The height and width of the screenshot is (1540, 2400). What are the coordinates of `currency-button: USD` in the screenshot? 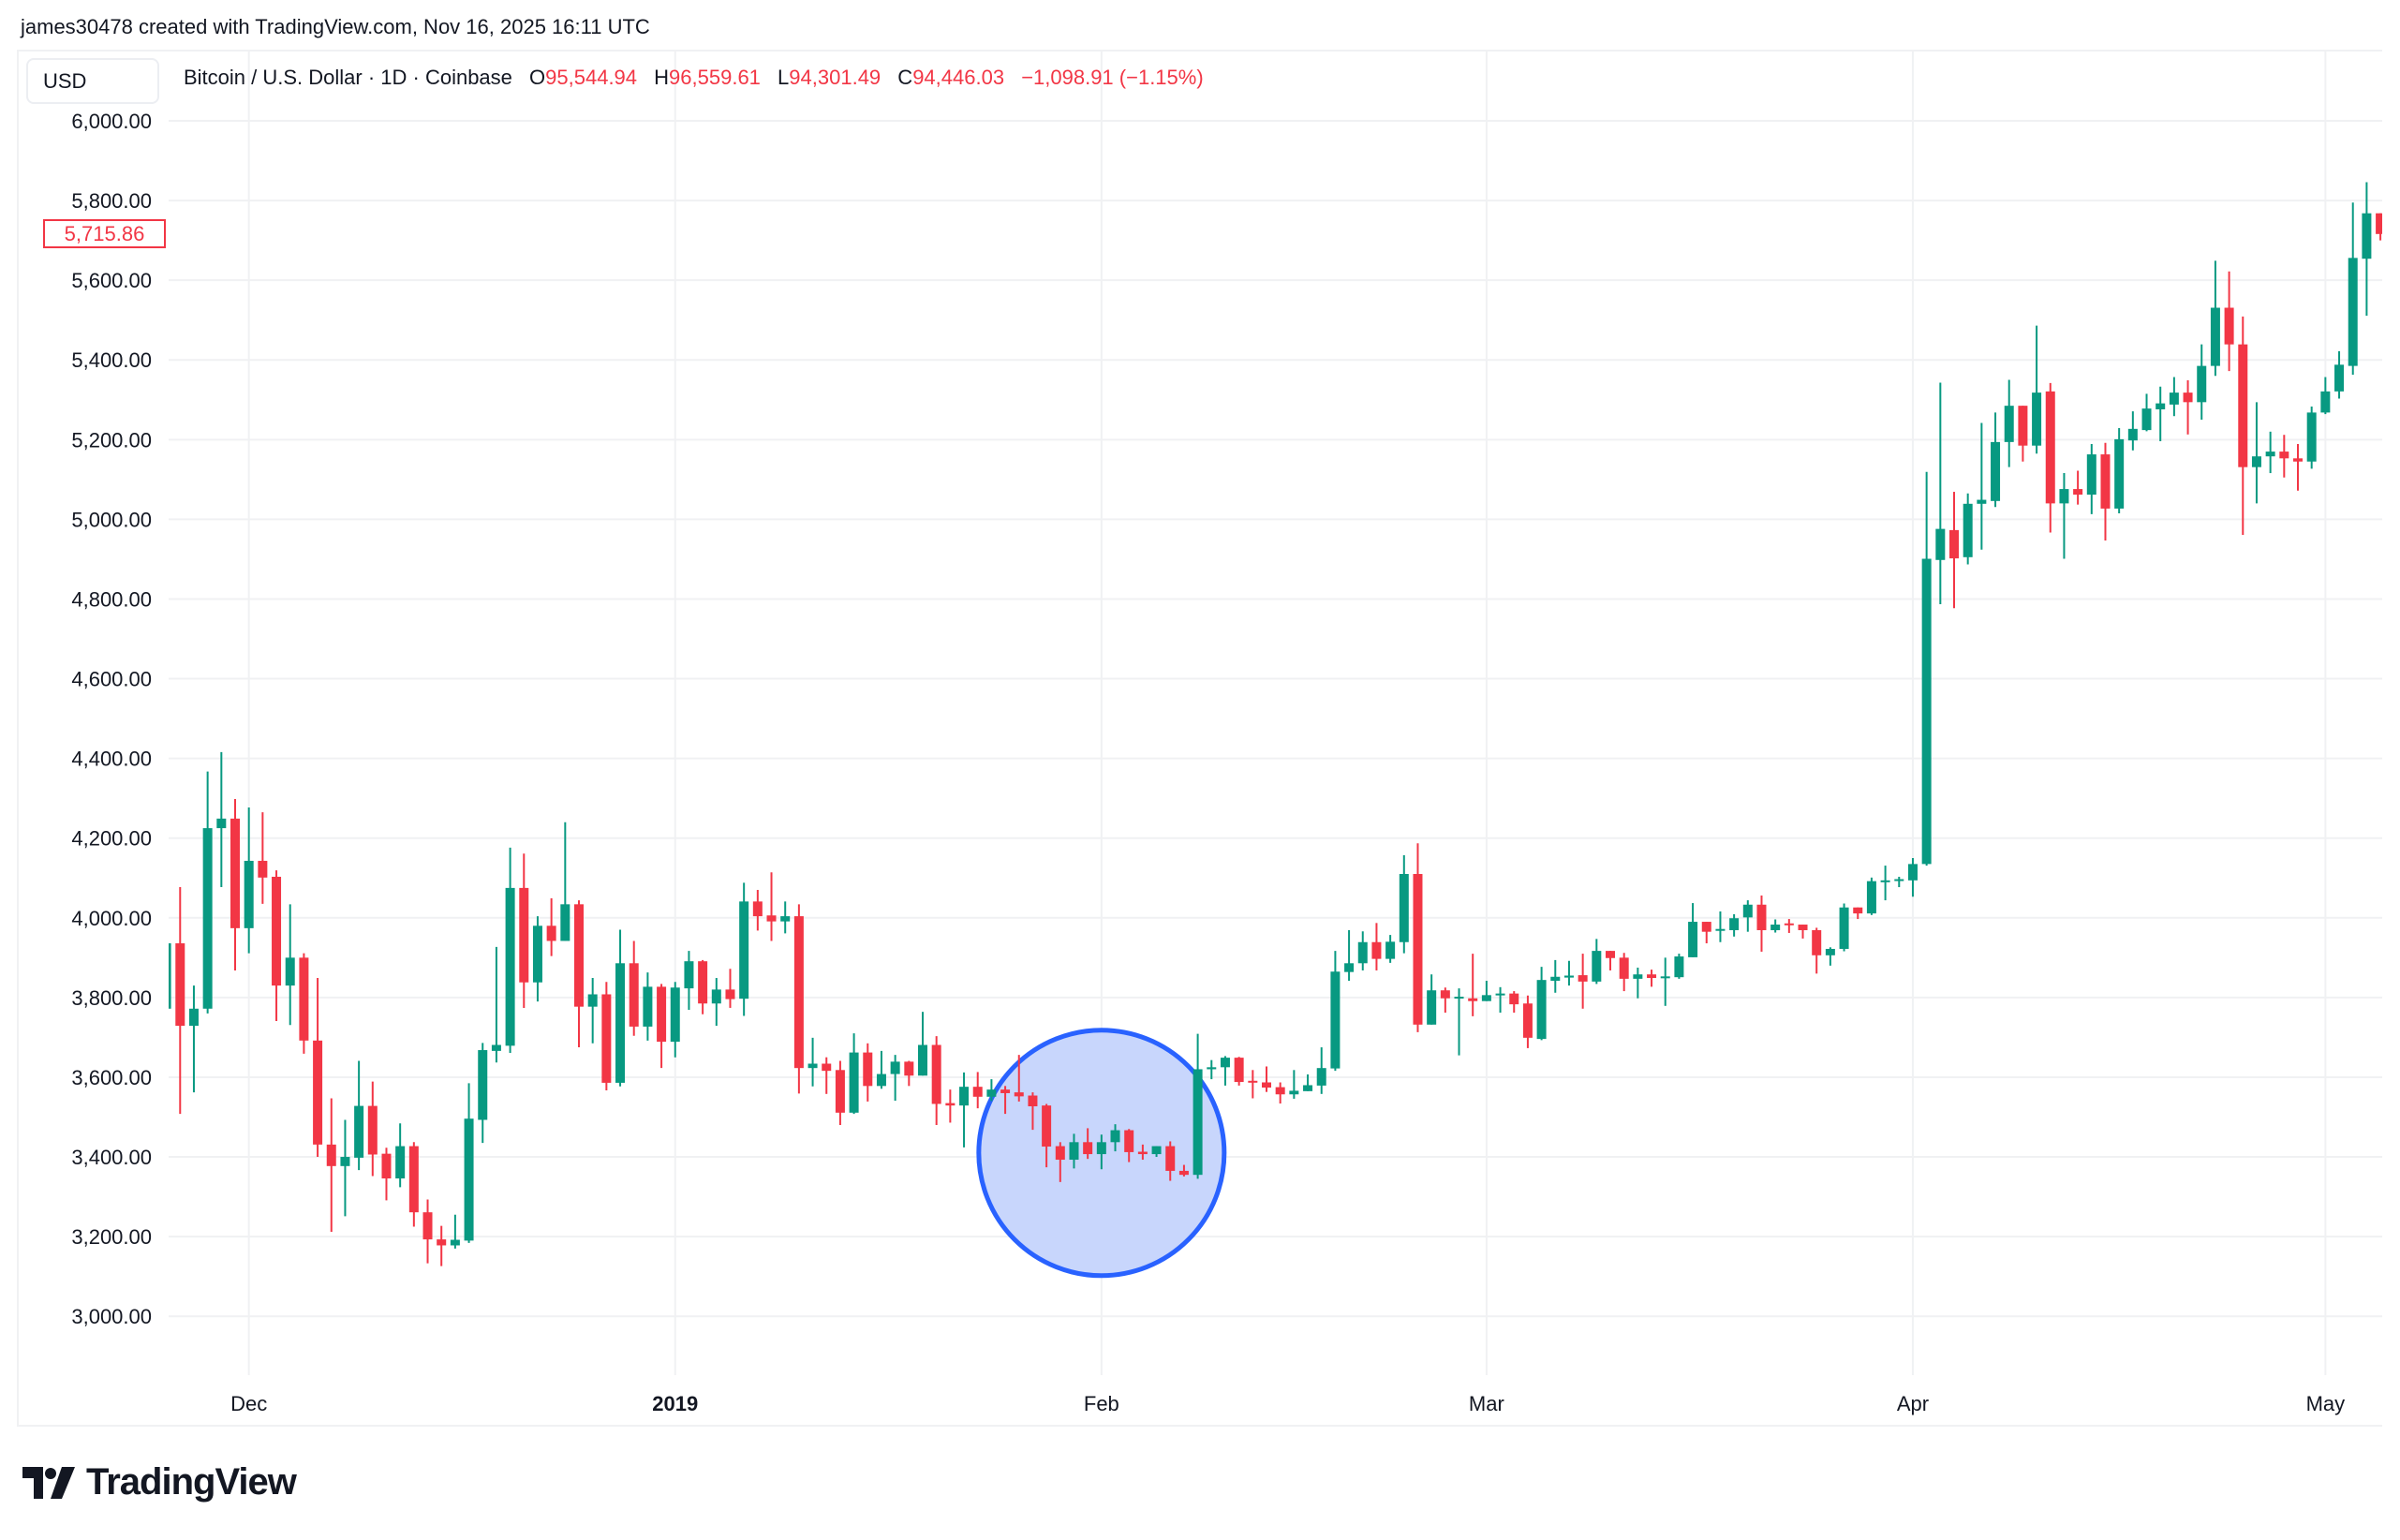 It's located at (92, 81).